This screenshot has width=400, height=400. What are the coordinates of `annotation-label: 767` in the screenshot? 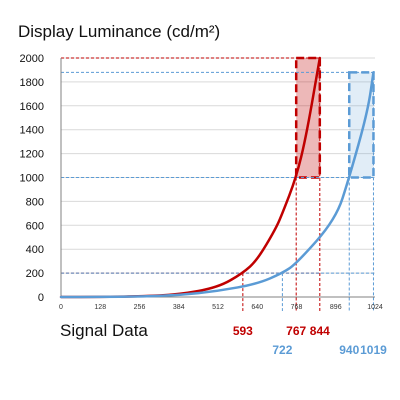 It's located at (296, 331).